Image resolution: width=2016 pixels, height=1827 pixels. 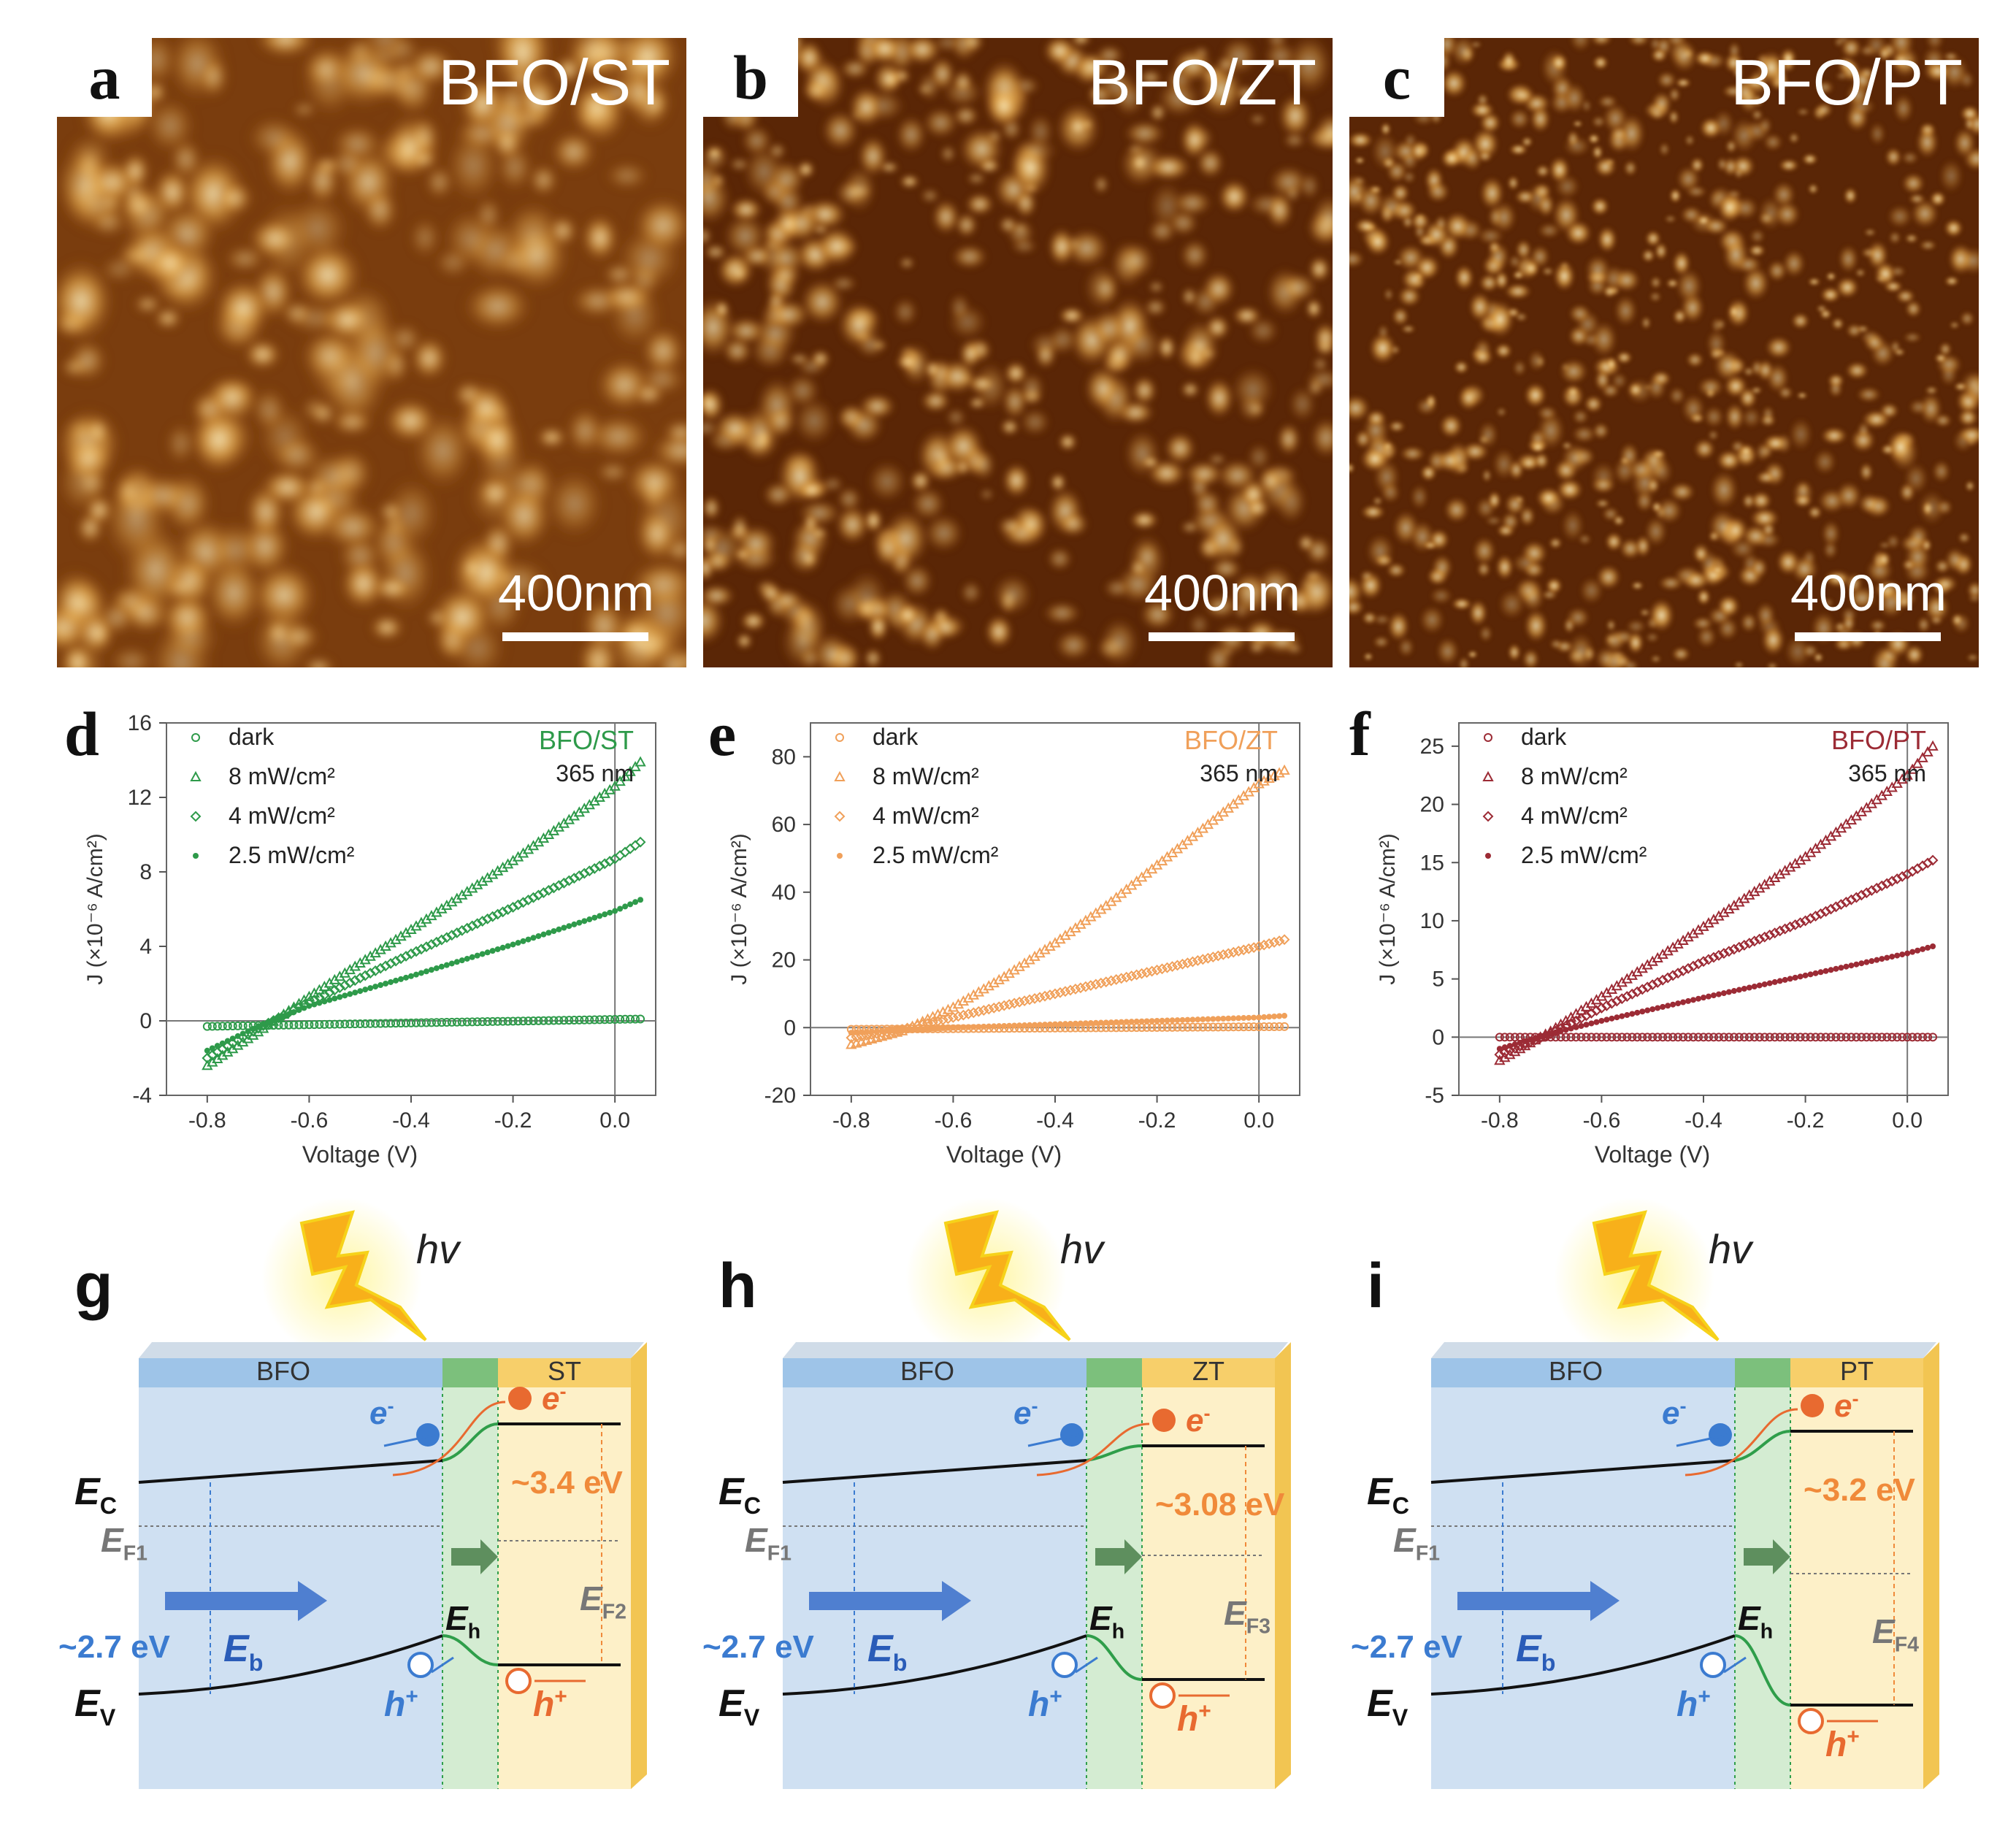 I want to click on electron-path, so click(x=449, y=1439).